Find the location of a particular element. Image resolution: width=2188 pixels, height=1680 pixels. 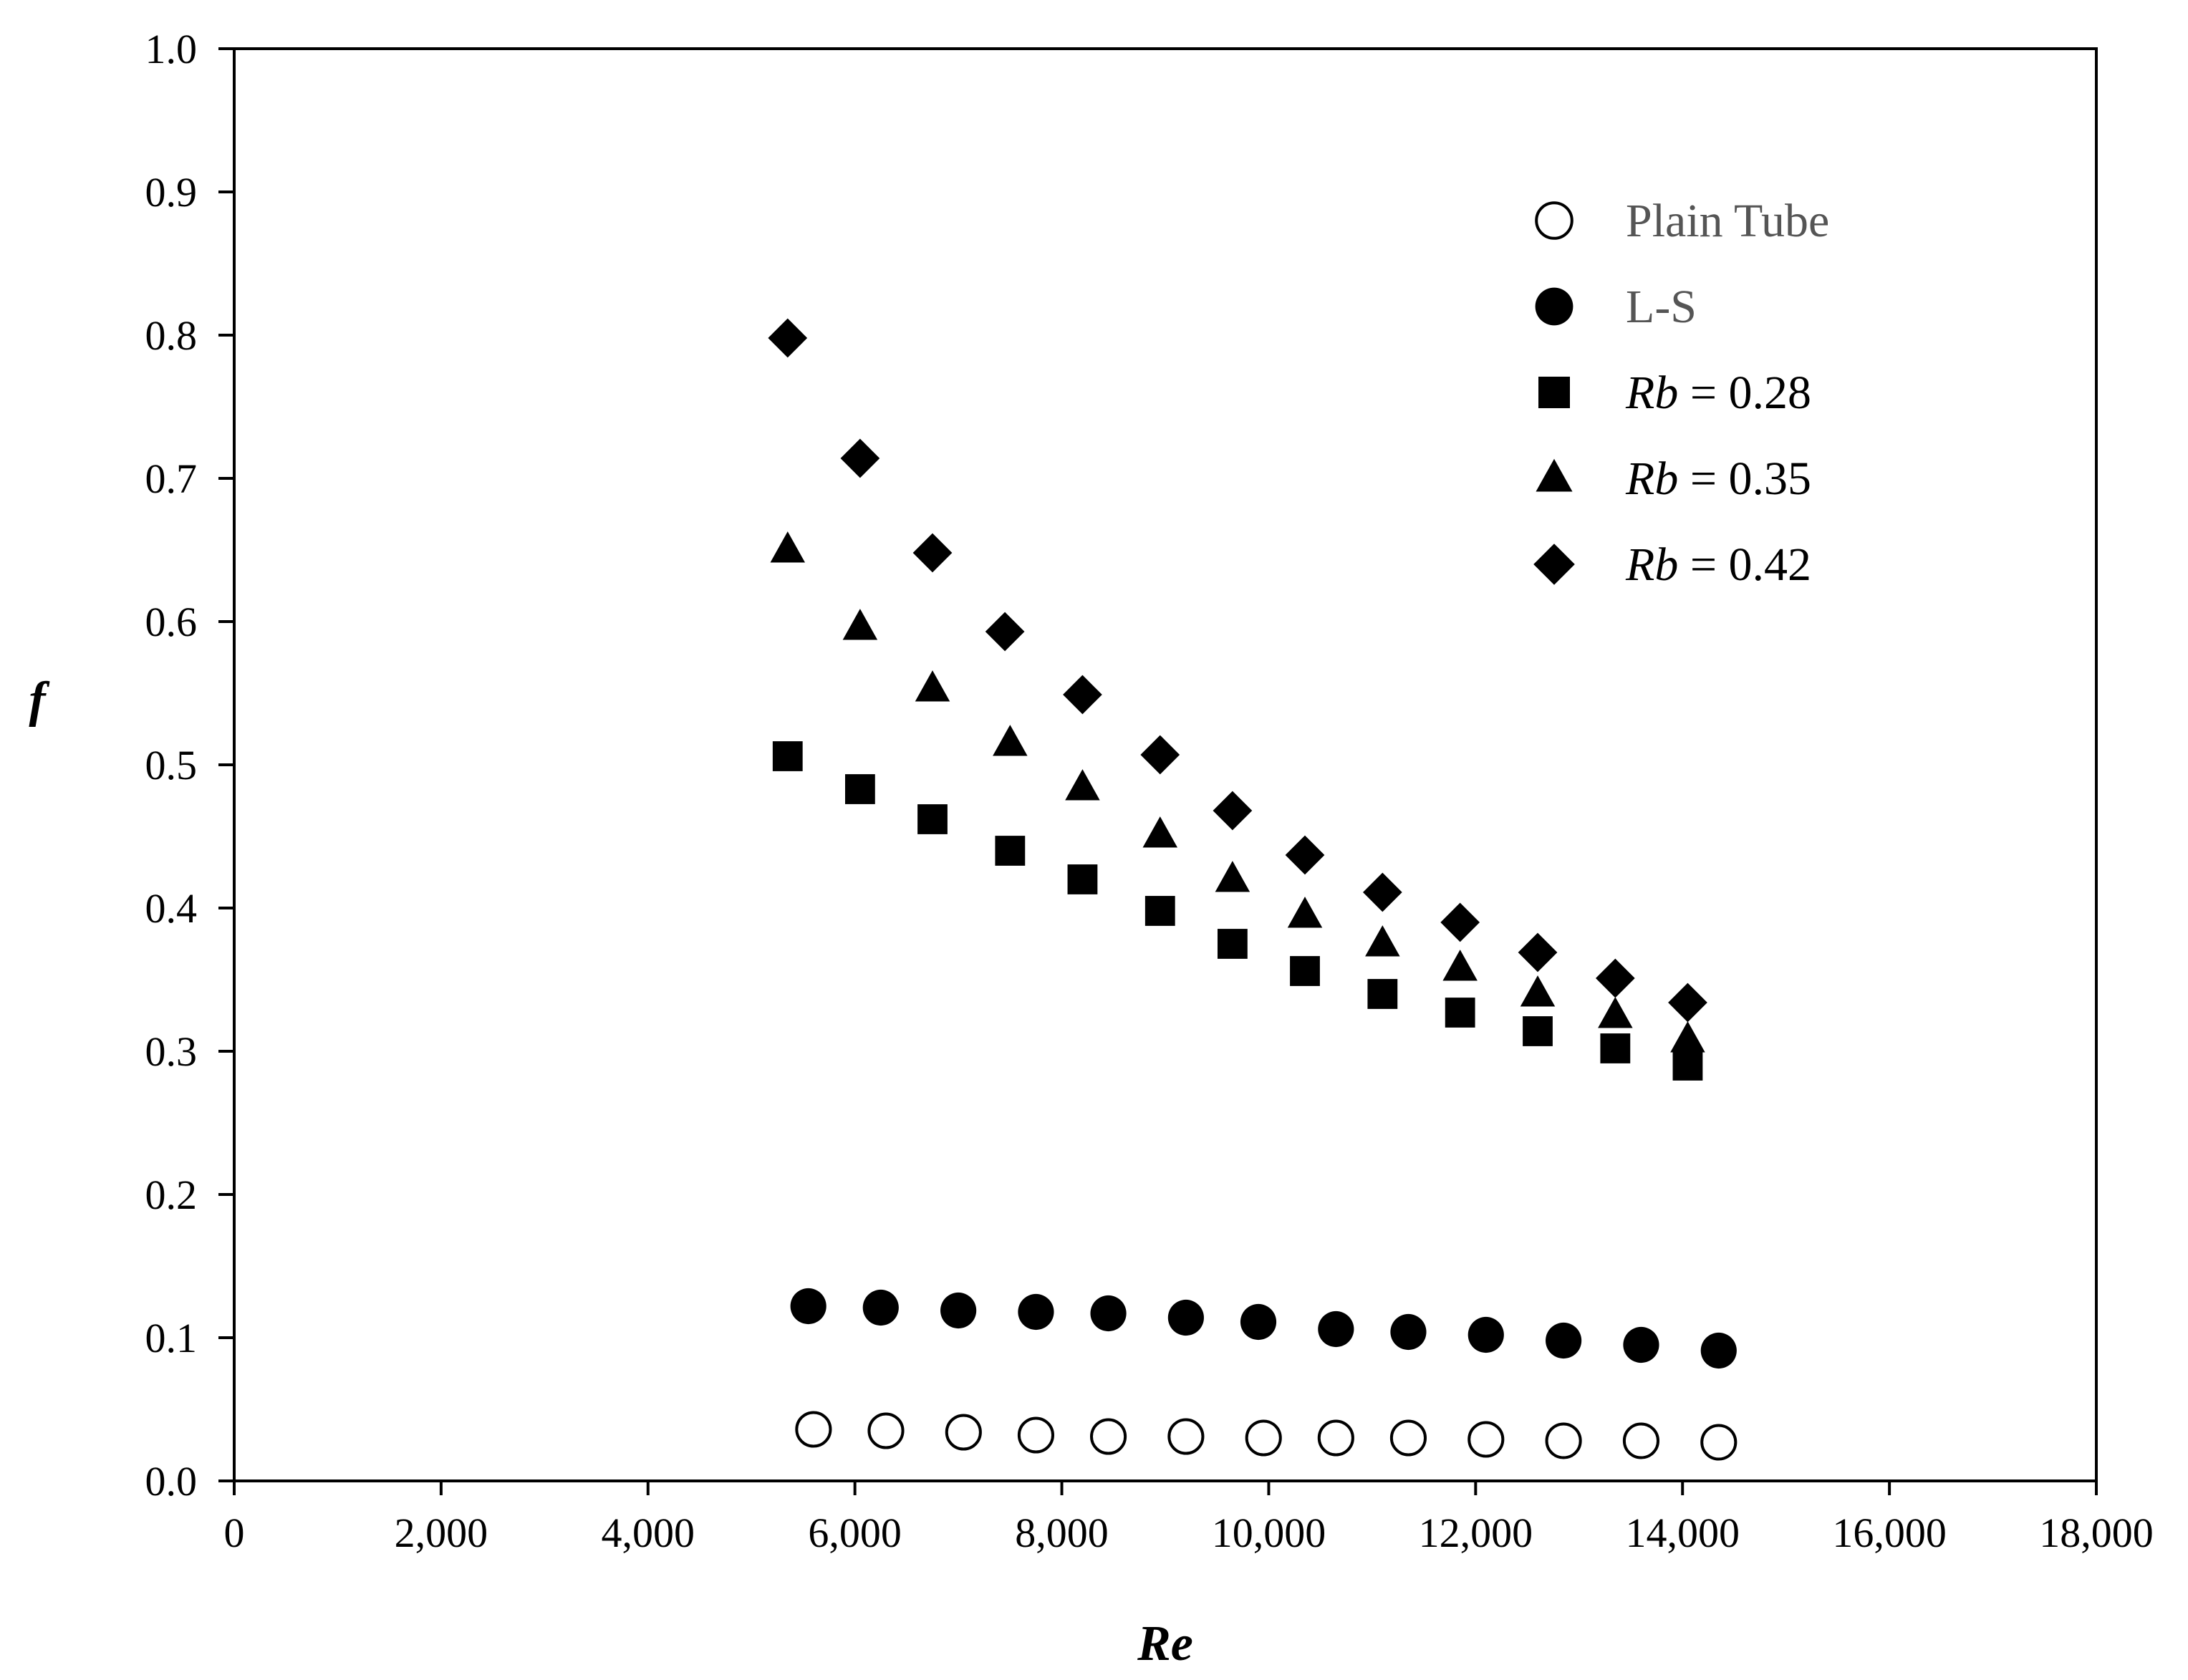

y-tick-label: 0.9 is located at coordinates (171, 192).